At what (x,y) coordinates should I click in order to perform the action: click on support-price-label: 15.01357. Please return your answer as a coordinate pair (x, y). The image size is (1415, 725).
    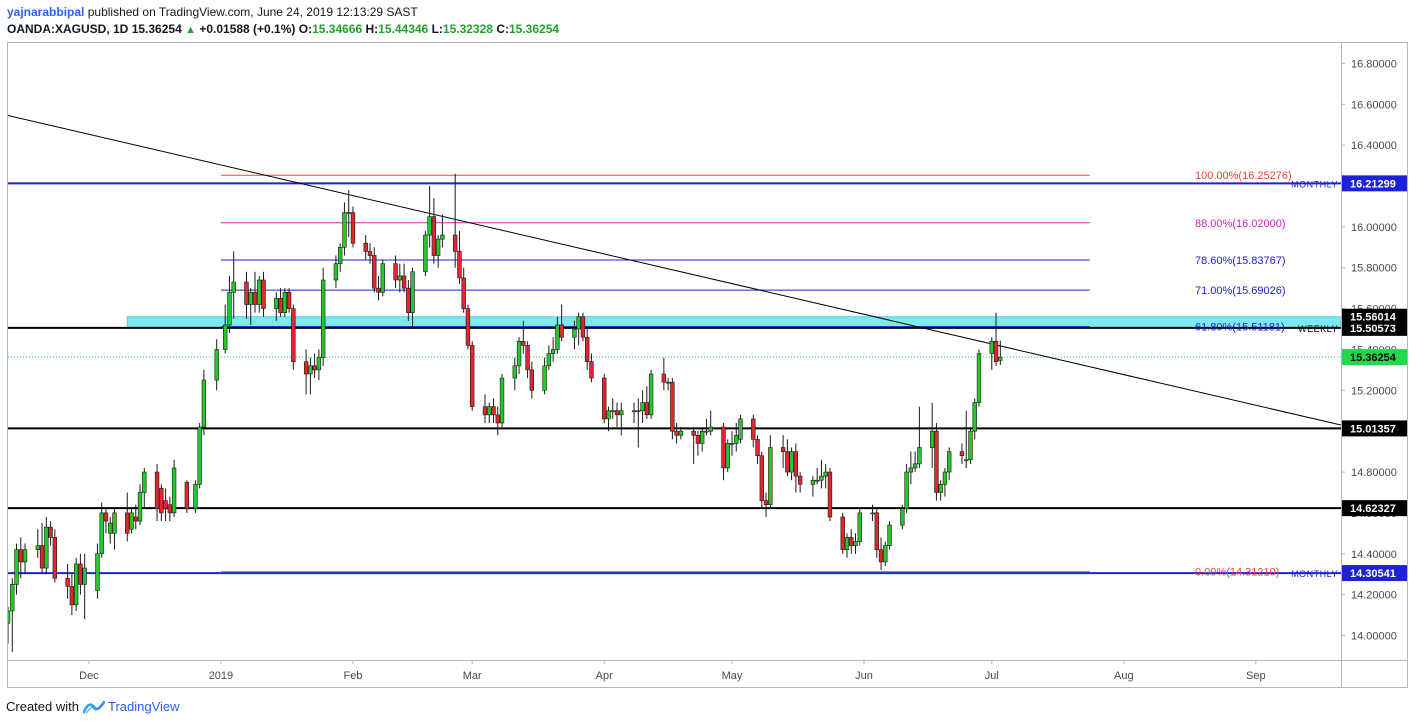
    Looking at the image, I should click on (1373, 429).